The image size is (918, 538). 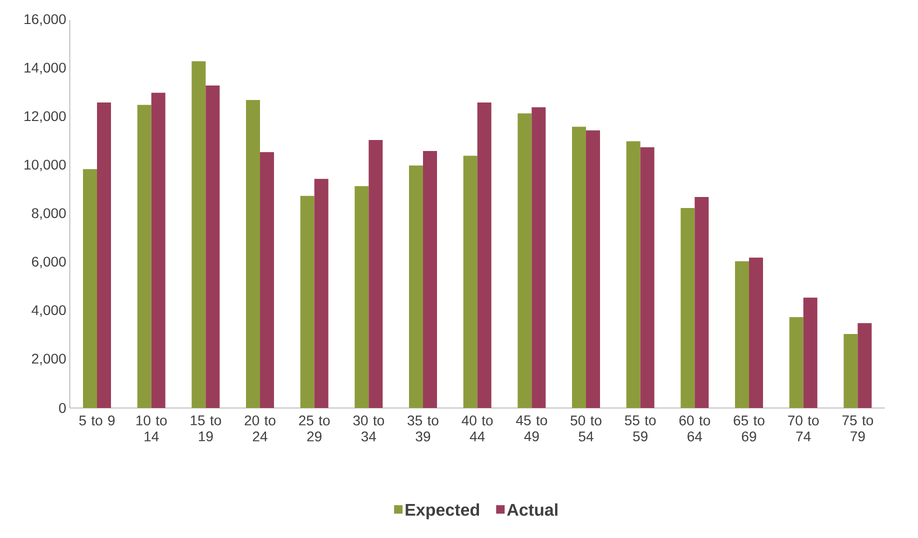 What do you see at coordinates (532, 429) in the screenshot?
I see `x-tick-label: 45 to 49` at bounding box center [532, 429].